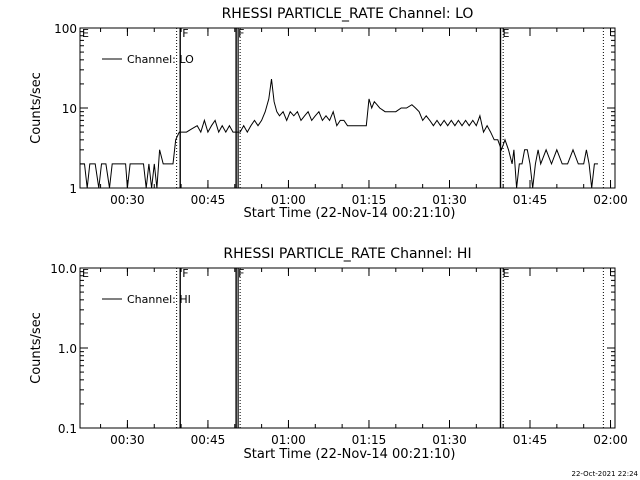  What do you see at coordinates (347, 254) in the screenshot?
I see `chart-title: RHESSI PARTICLE_RATE Channel: HI` at bounding box center [347, 254].